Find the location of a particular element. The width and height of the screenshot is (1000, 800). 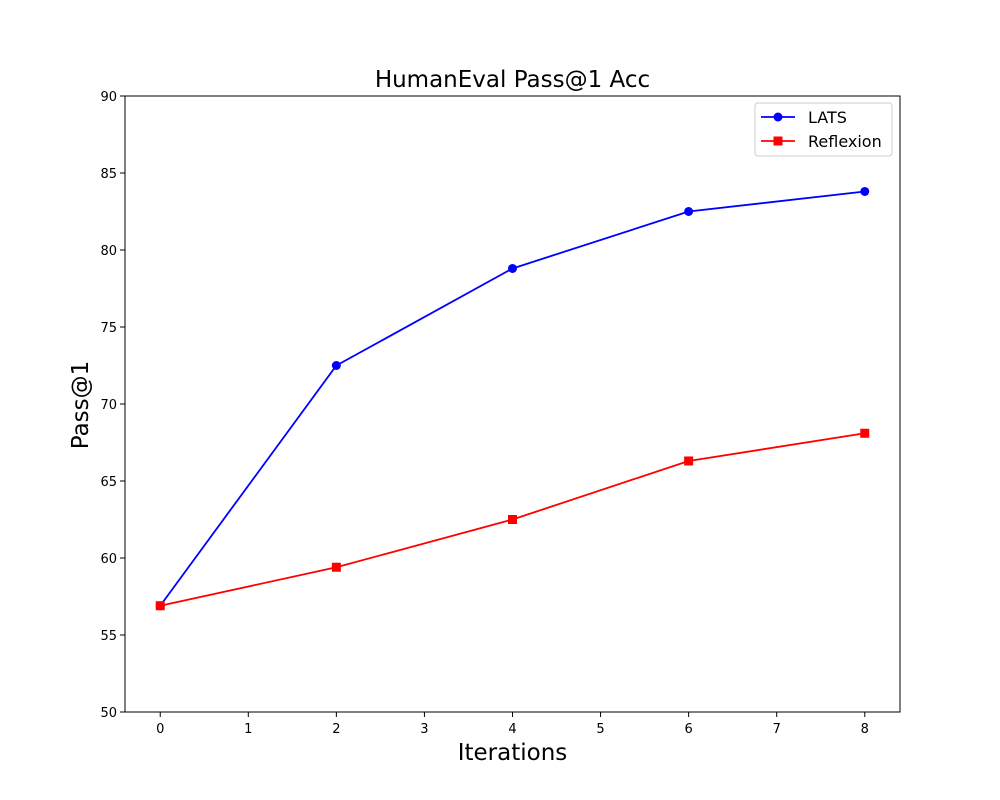

legend-item-reflexion: Reflexion is located at coordinates (821, 141).